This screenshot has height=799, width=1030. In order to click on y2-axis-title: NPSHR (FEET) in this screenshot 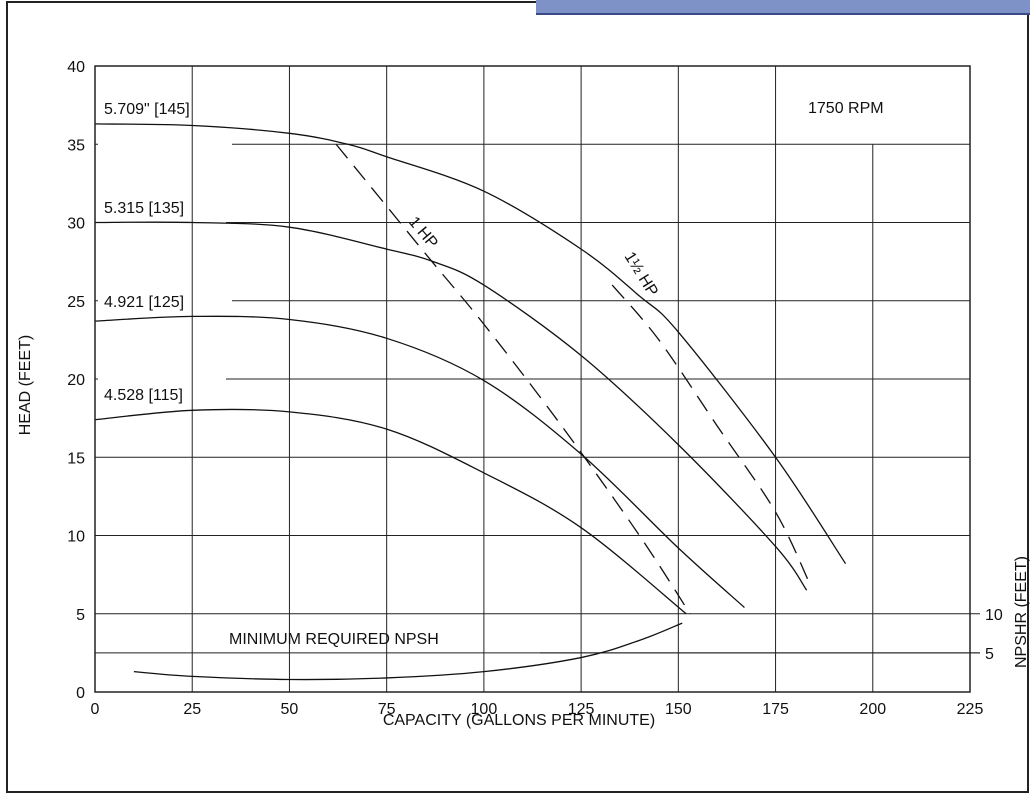, I will do `click(1021, 612)`.